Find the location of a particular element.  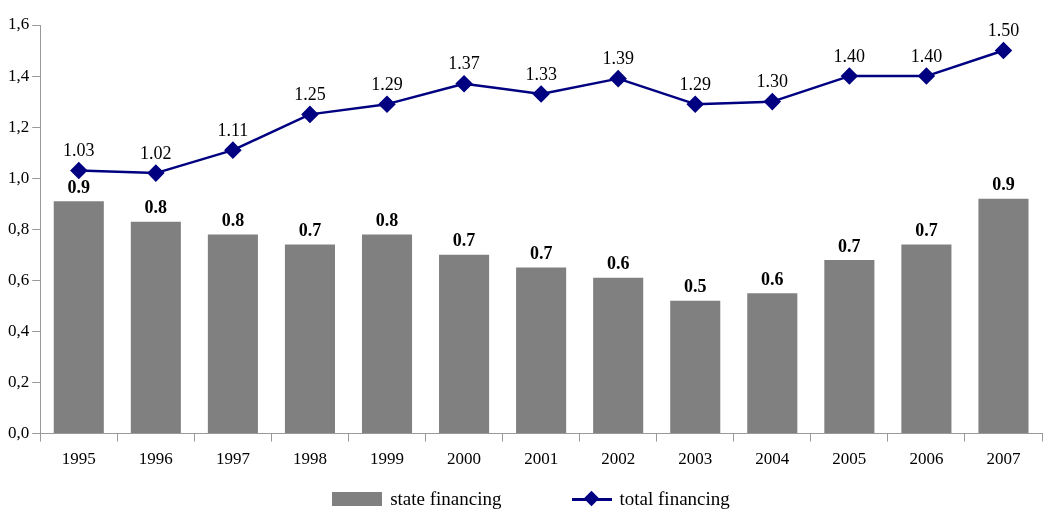

x-tick-label: 2002 is located at coordinates (618, 459).